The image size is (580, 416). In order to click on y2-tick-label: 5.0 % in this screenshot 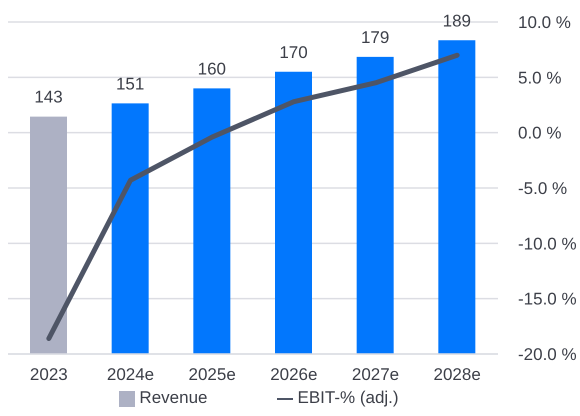, I will do `click(540, 78)`.